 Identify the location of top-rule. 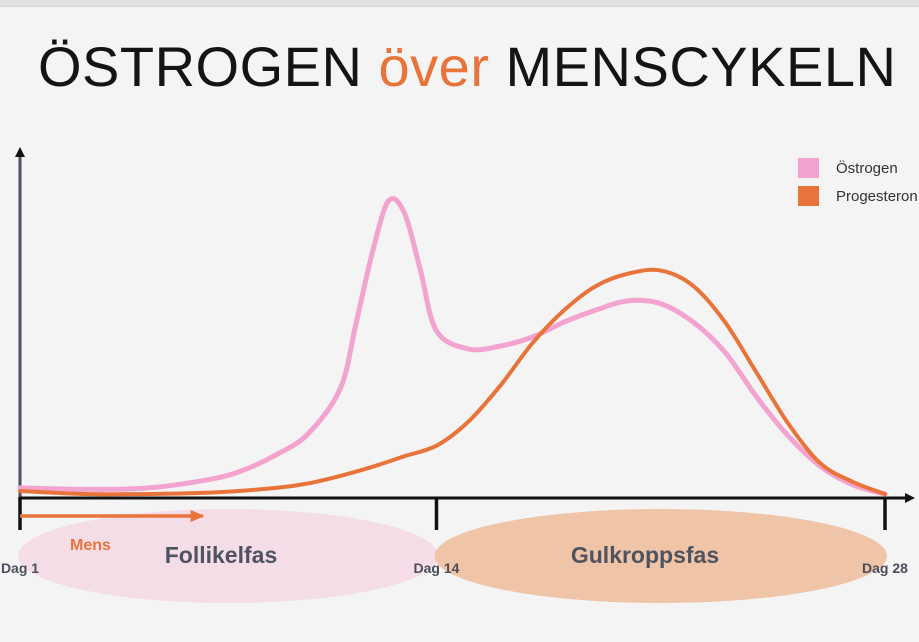
(459, 3).